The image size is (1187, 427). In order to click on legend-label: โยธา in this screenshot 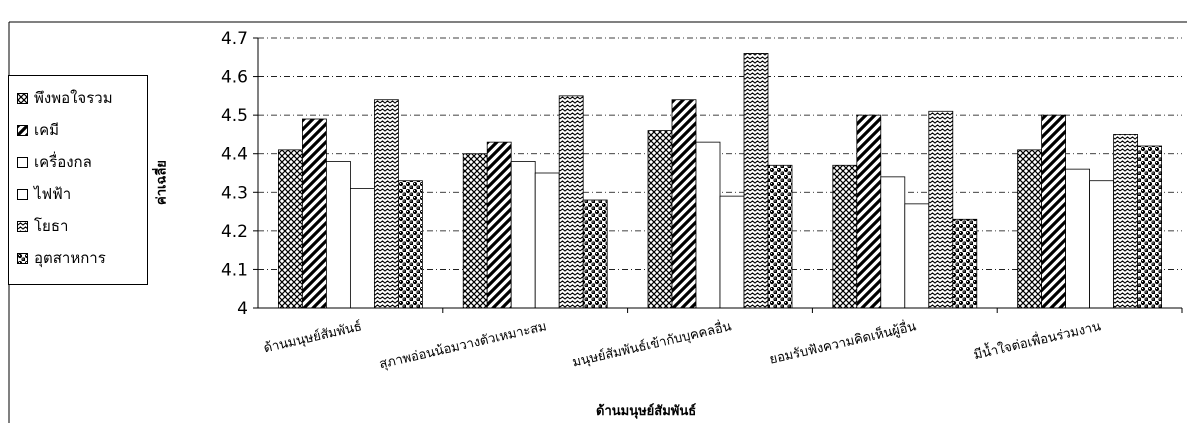, I will do `click(51, 225)`.